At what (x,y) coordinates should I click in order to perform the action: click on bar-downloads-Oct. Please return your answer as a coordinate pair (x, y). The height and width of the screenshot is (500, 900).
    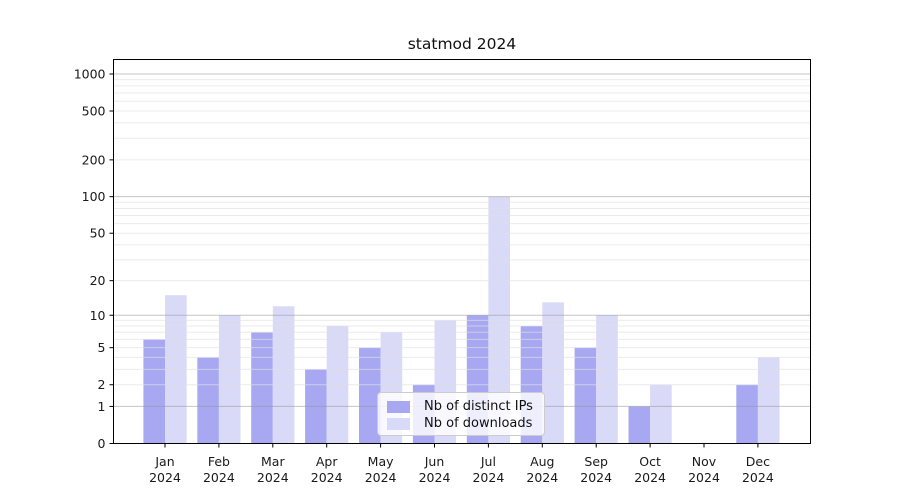
    Looking at the image, I should click on (661, 414).